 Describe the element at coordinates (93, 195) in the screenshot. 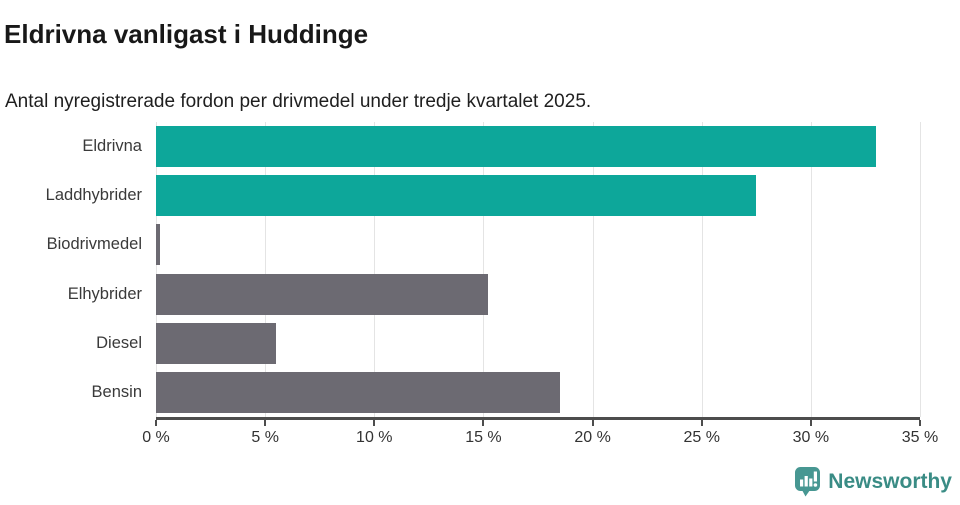

I see `category-label: Laddhybrider` at that location.